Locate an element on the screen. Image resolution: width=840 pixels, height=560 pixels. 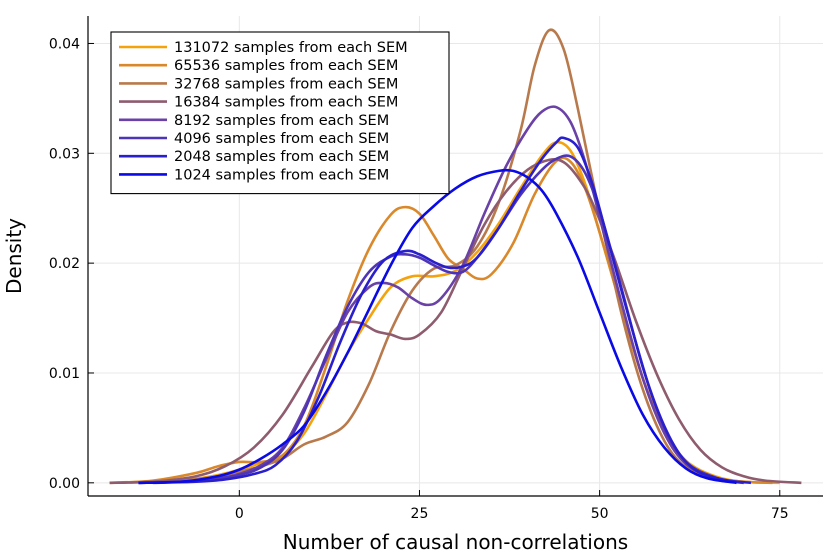
legend-label-3: 16384 samples from each SEM is located at coordinates (286, 103).